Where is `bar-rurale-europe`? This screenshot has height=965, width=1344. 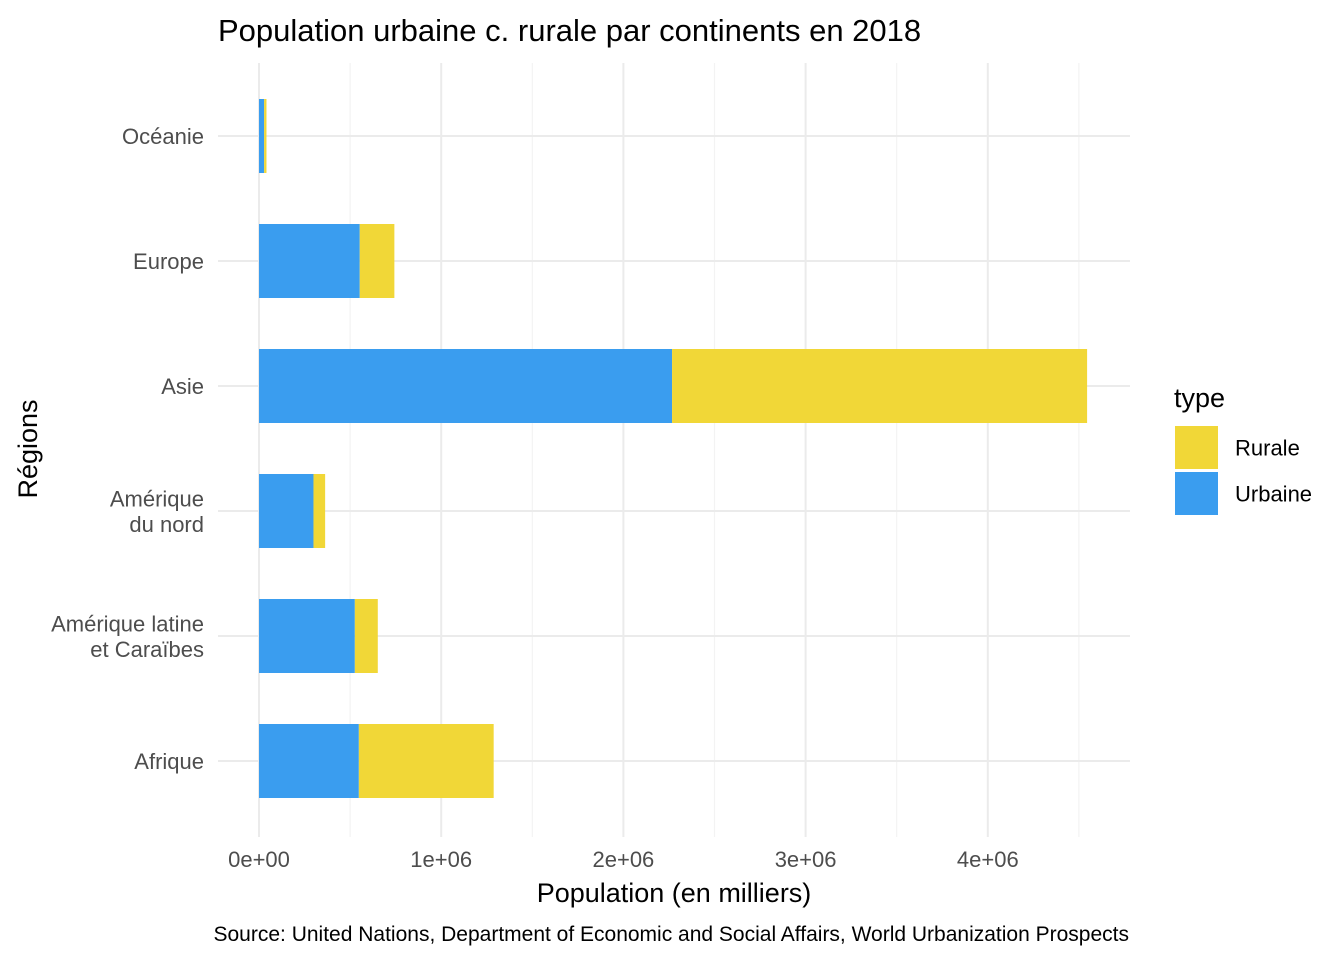
bar-rurale-europe is located at coordinates (377, 261).